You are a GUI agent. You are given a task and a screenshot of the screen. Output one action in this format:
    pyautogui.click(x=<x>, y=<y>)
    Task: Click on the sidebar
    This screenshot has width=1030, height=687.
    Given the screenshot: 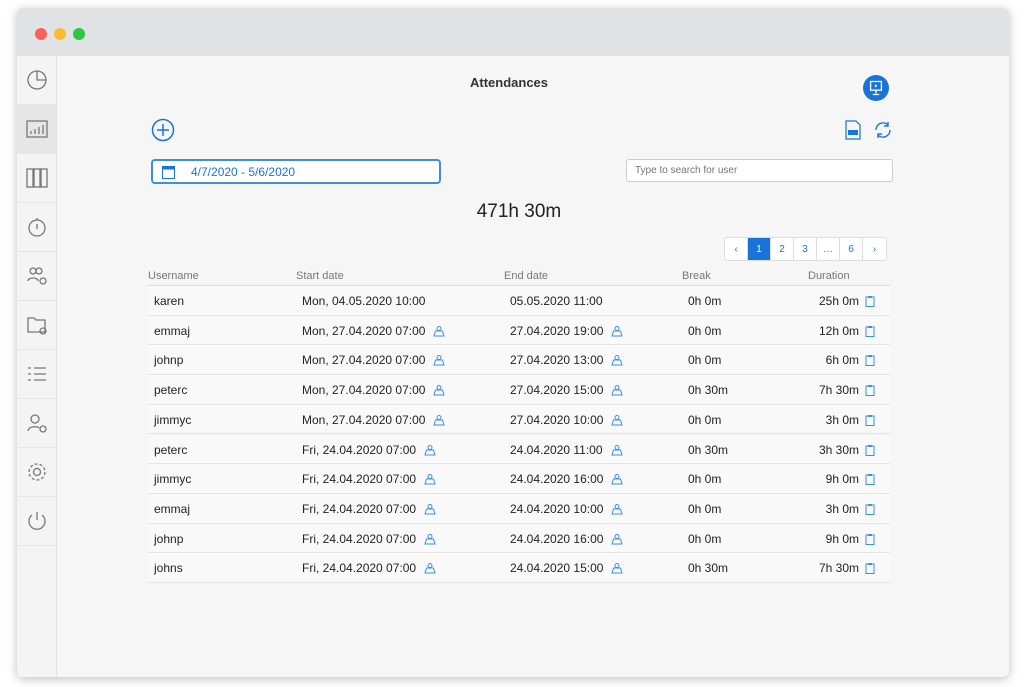 What is the action you would take?
    pyautogui.click(x=37, y=366)
    